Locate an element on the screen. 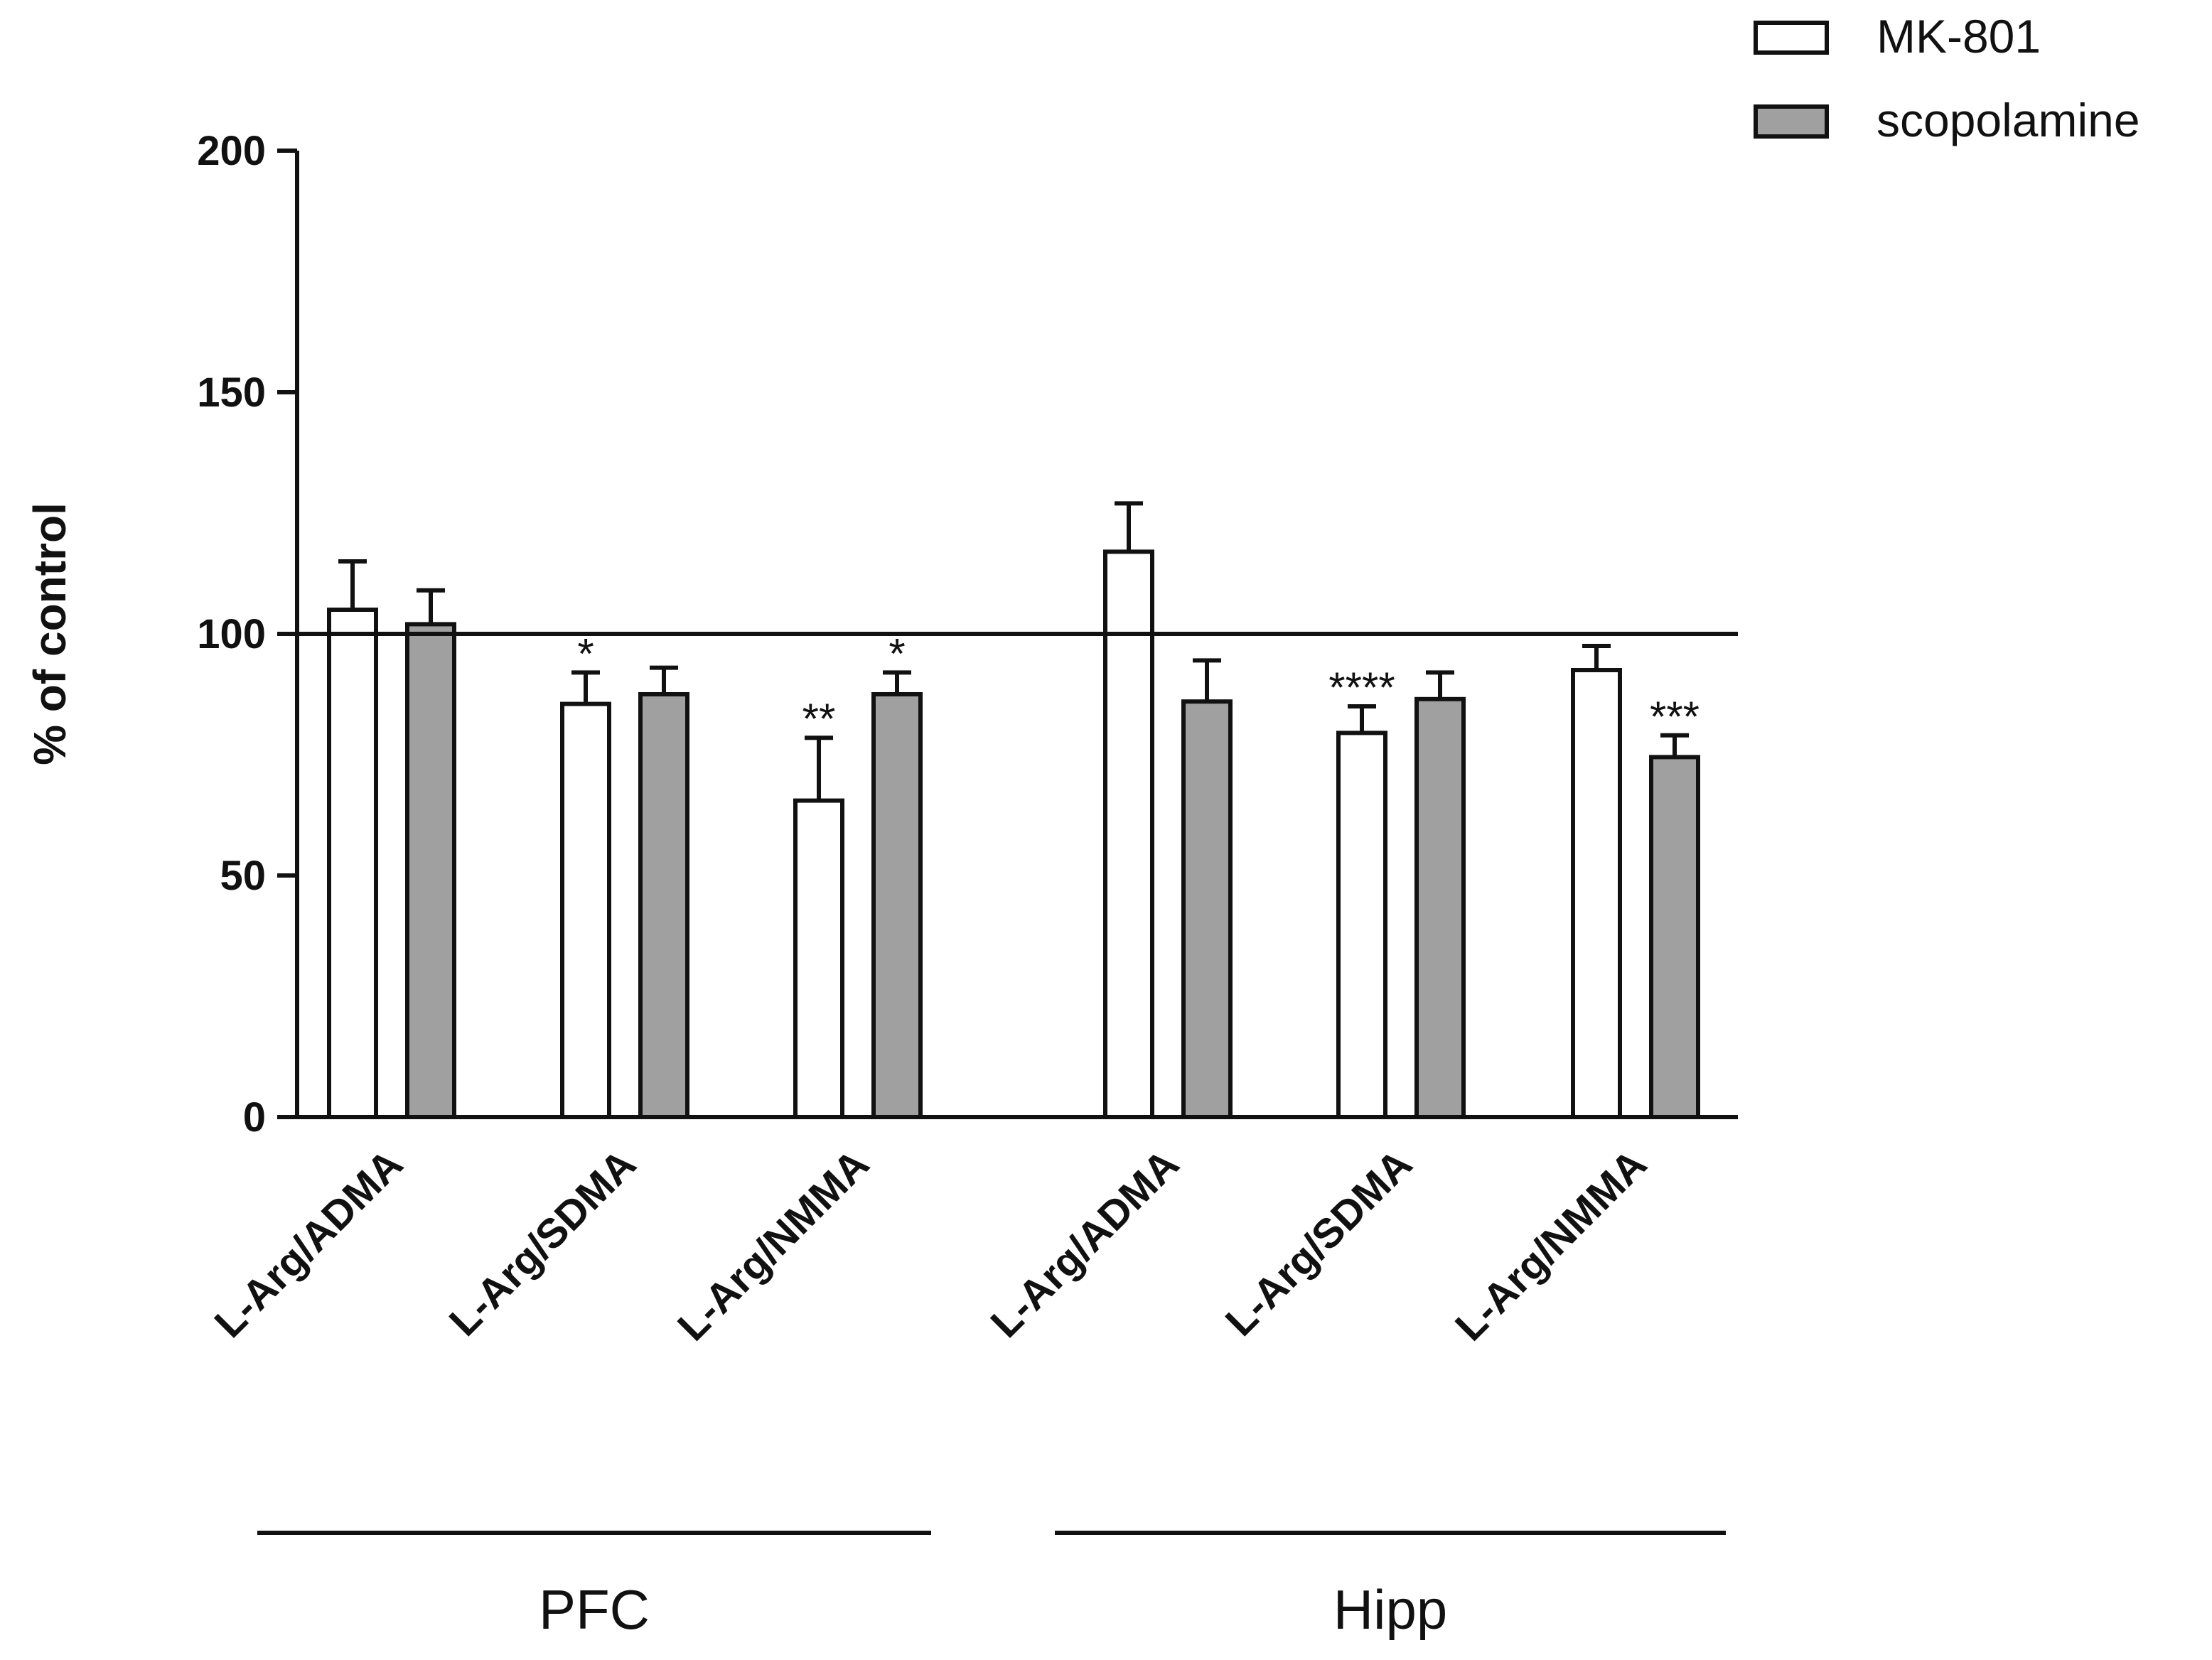 This screenshot has height=1660, width=2212. group-label: Hipp is located at coordinates (1390, 1609).